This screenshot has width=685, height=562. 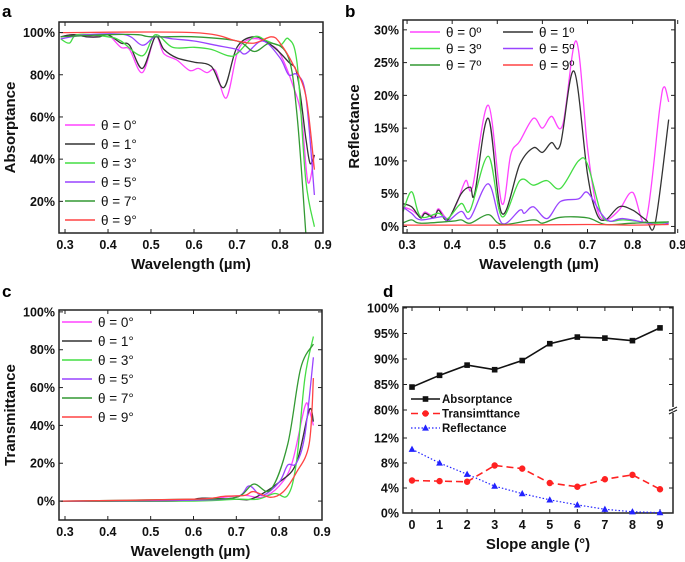 I want to click on x-axis-label: Wavelength (µm), so click(x=539, y=264).